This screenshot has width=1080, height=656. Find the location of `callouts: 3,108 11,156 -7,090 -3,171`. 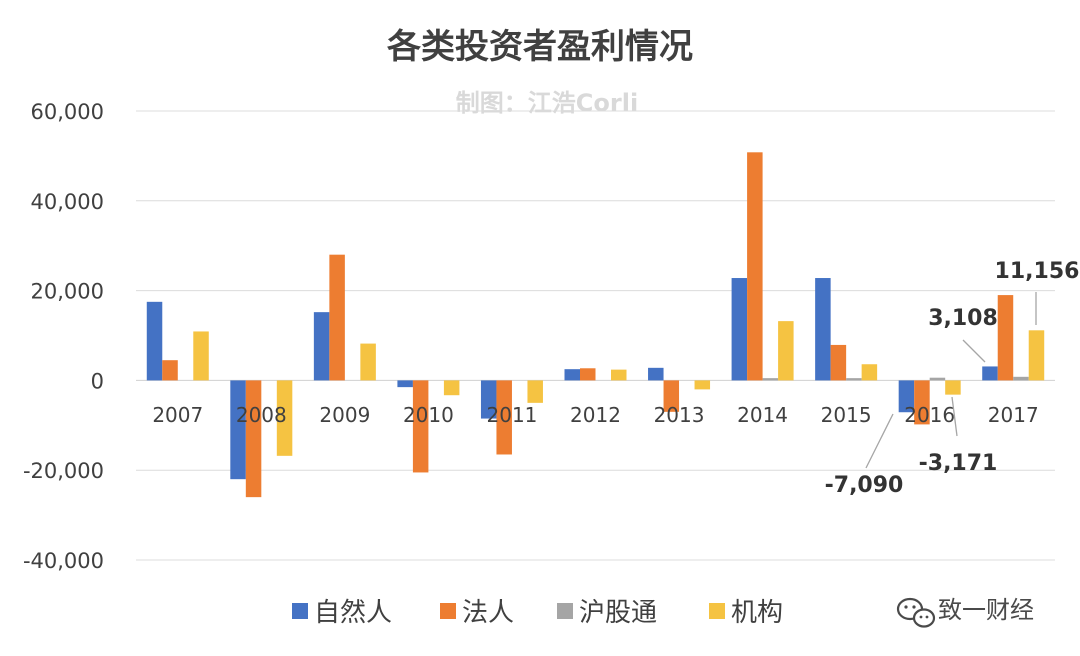

callouts: 3,108 11,156 -7,090 -3,171 is located at coordinates (952, 378).